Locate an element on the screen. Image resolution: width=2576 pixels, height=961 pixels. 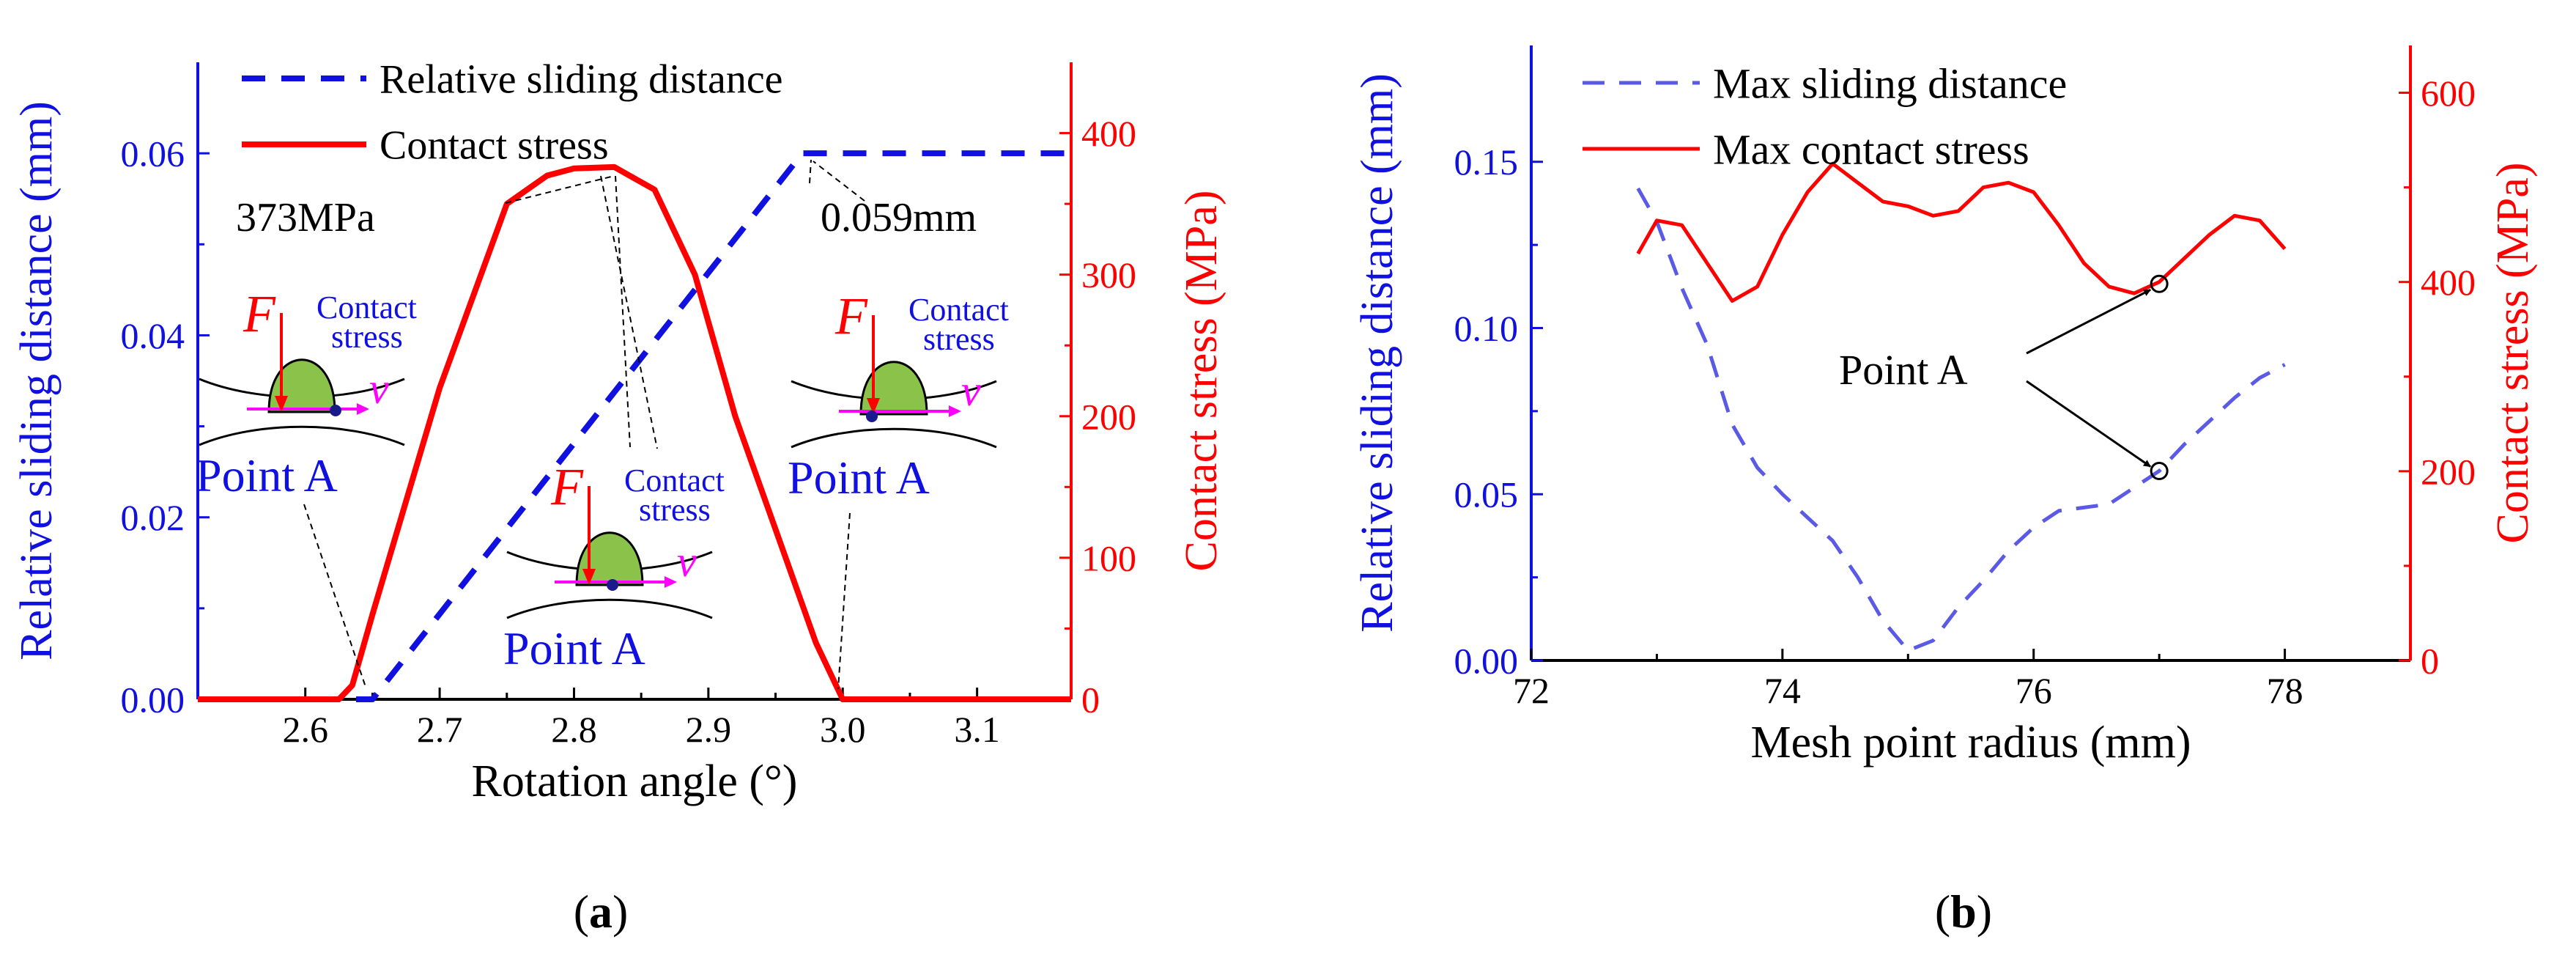
sliding-distance-line is located at coordinates (1961, 419).